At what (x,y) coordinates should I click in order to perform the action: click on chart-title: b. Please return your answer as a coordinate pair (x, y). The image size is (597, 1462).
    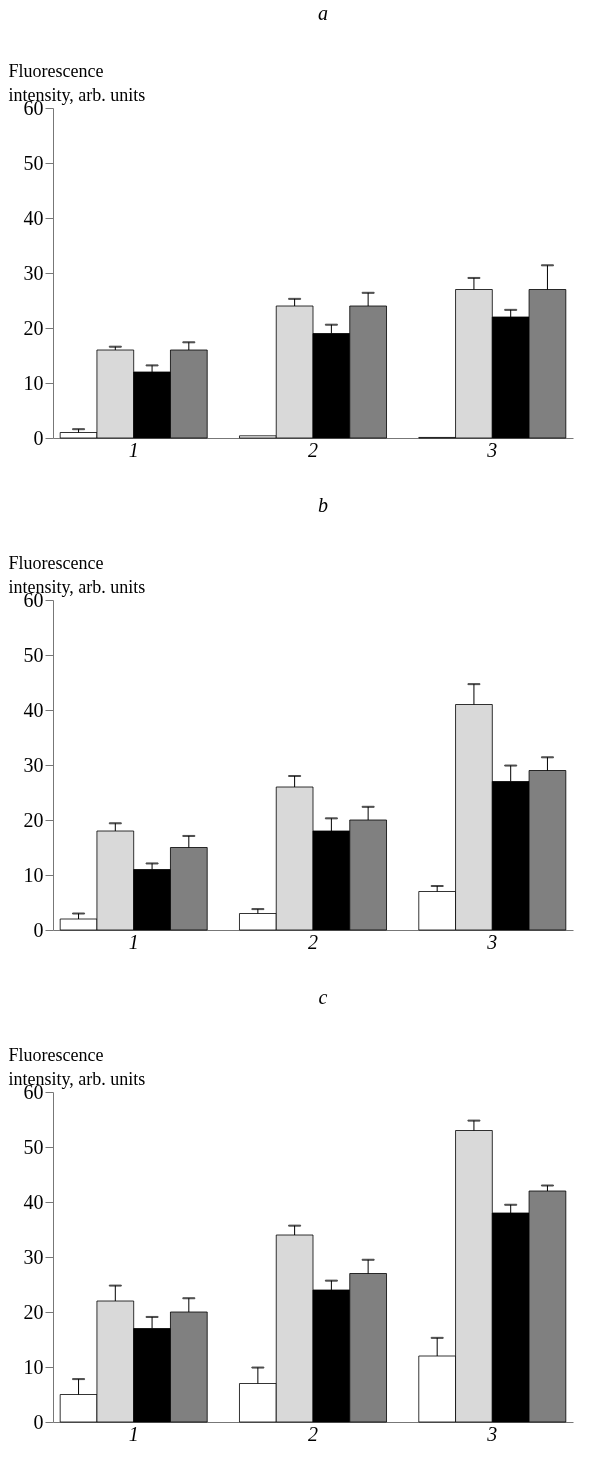
    Looking at the image, I should click on (323, 505).